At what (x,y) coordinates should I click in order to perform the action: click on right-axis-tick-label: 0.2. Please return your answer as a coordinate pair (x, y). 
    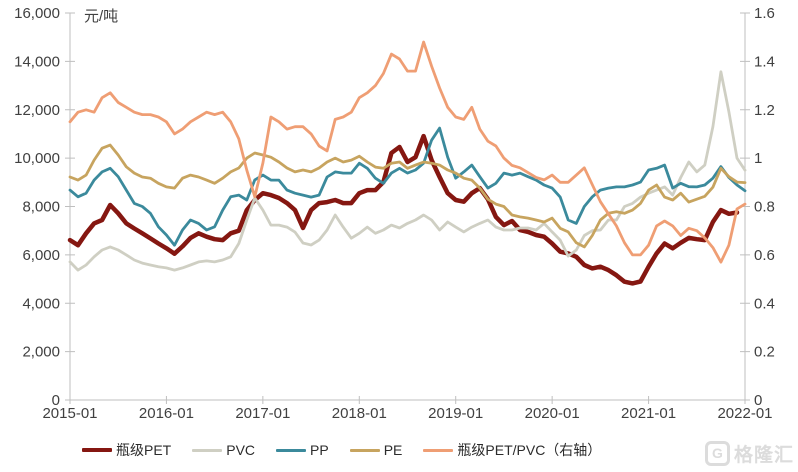
    Looking at the image, I should click on (764, 352).